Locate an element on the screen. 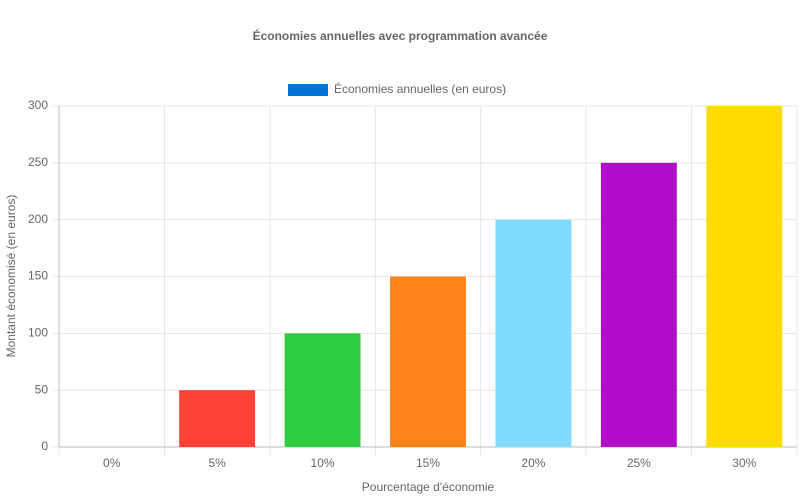 Image resolution: width=800 pixels, height=500 pixels. y-tick-label: 0 is located at coordinates (44, 446).